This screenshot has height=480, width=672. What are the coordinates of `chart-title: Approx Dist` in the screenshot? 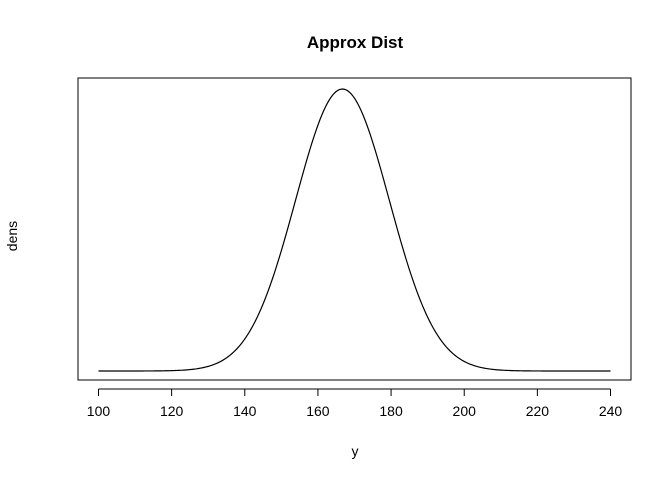 It's located at (355, 42).